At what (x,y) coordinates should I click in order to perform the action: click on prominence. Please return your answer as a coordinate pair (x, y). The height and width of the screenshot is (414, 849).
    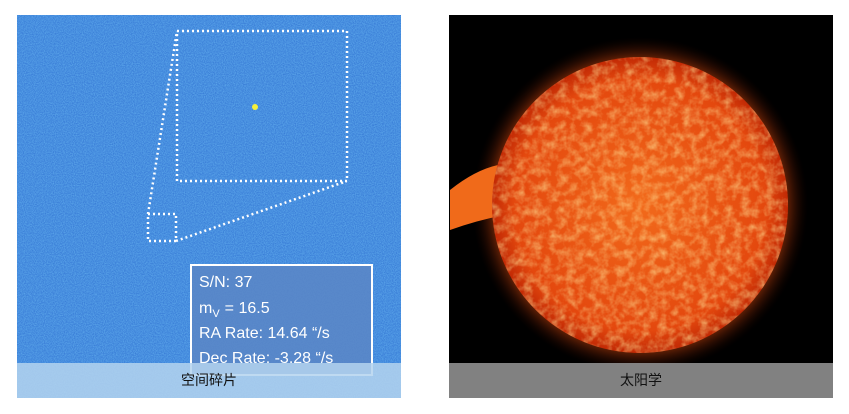
    Looking at the image, I should click on (477, 197).